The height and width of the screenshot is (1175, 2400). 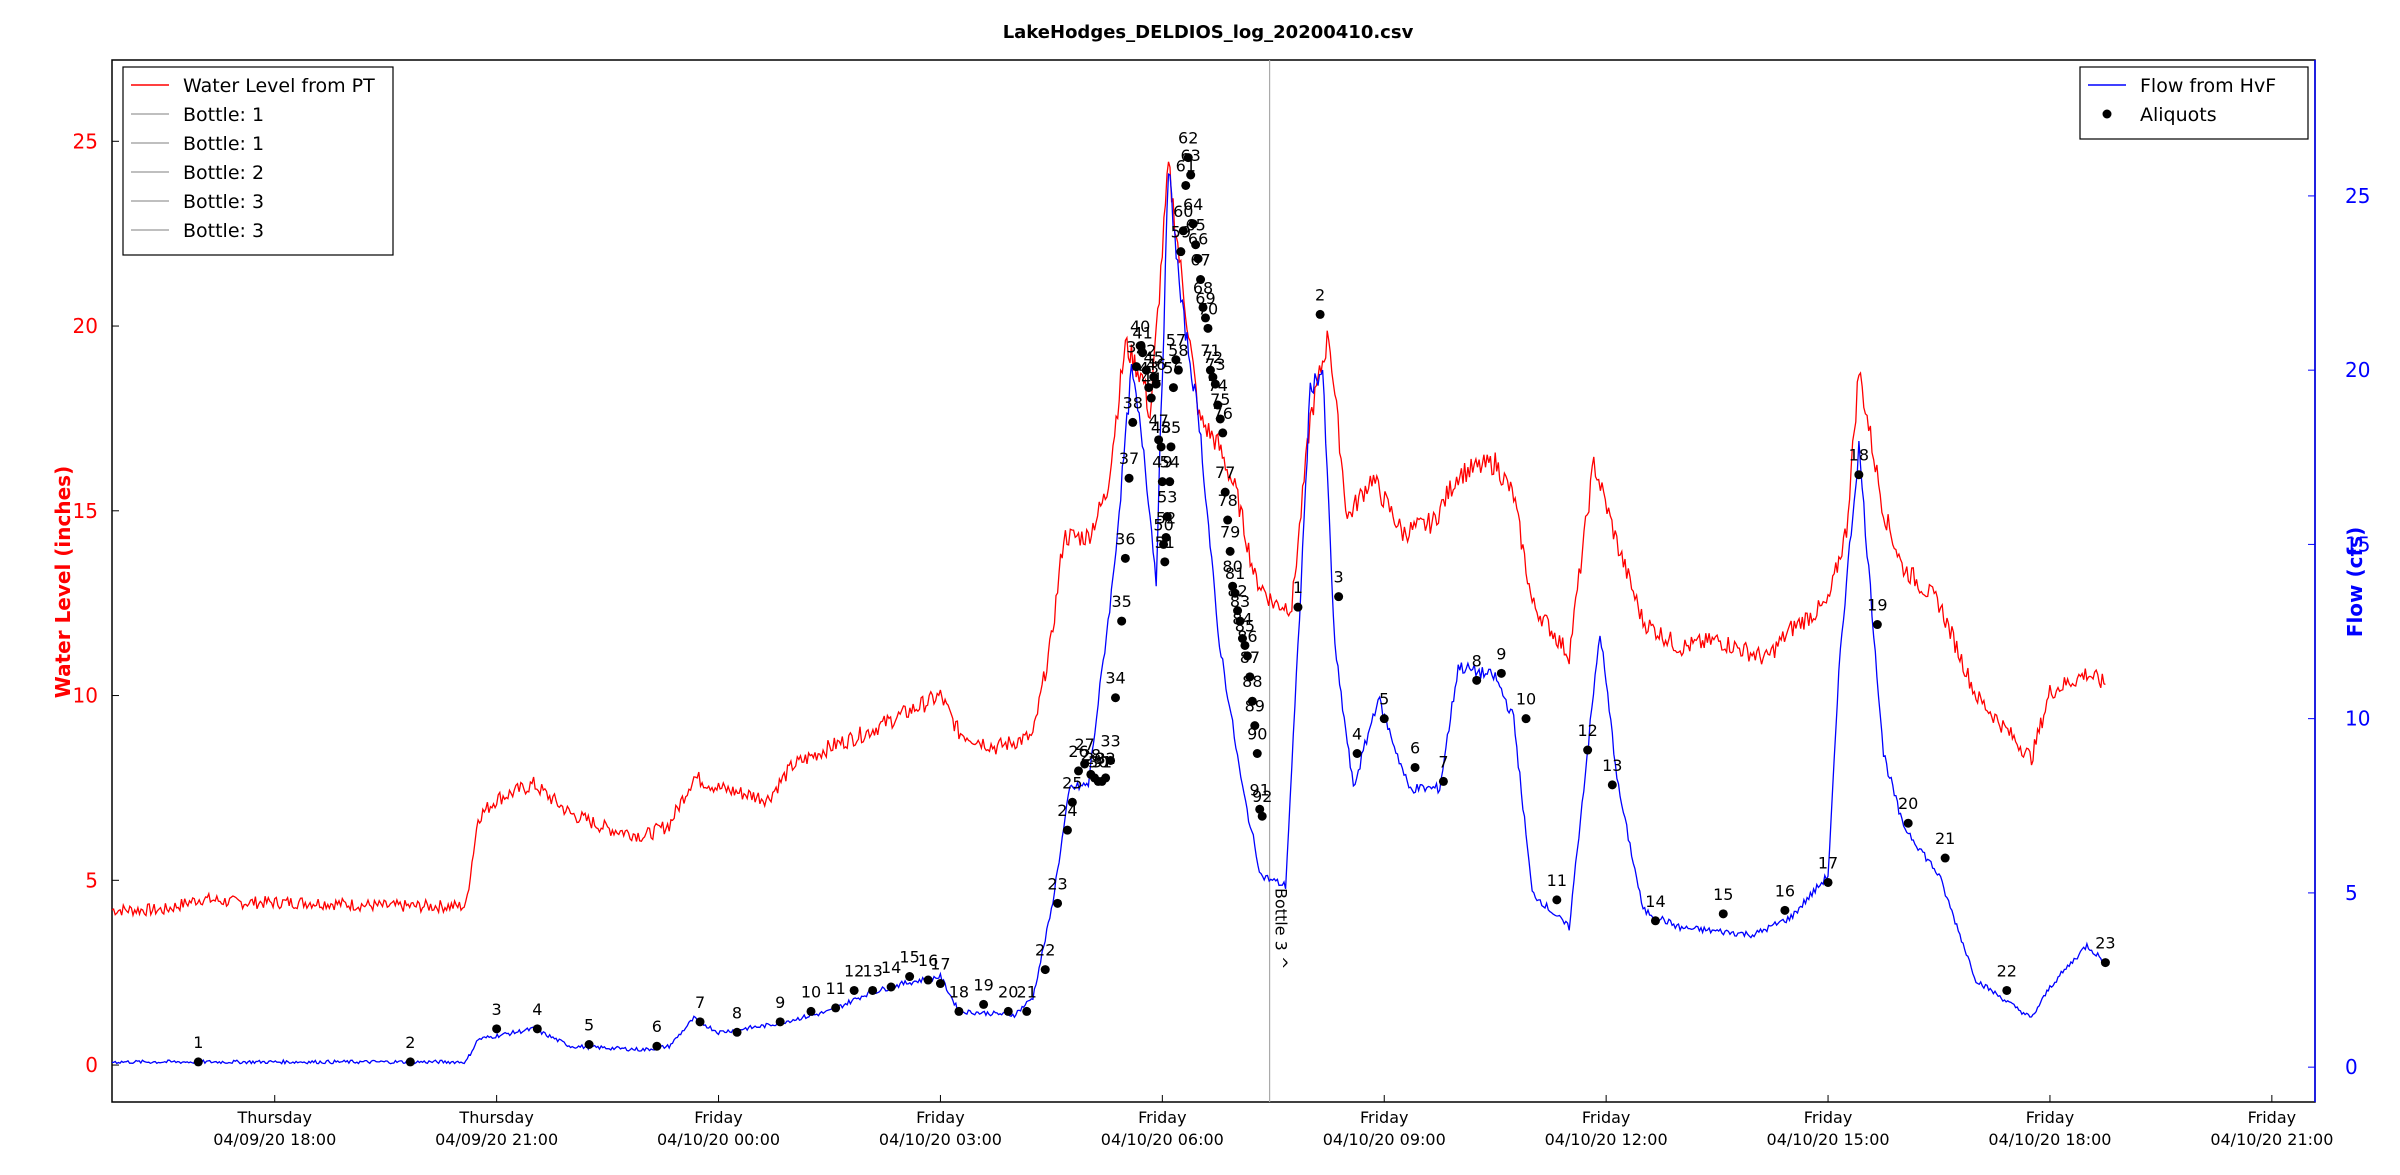 What do you see at coordinates (1129, 458) in the screenshot?
I see `aliquot-label: 37` at bounding box center [1129, 458].